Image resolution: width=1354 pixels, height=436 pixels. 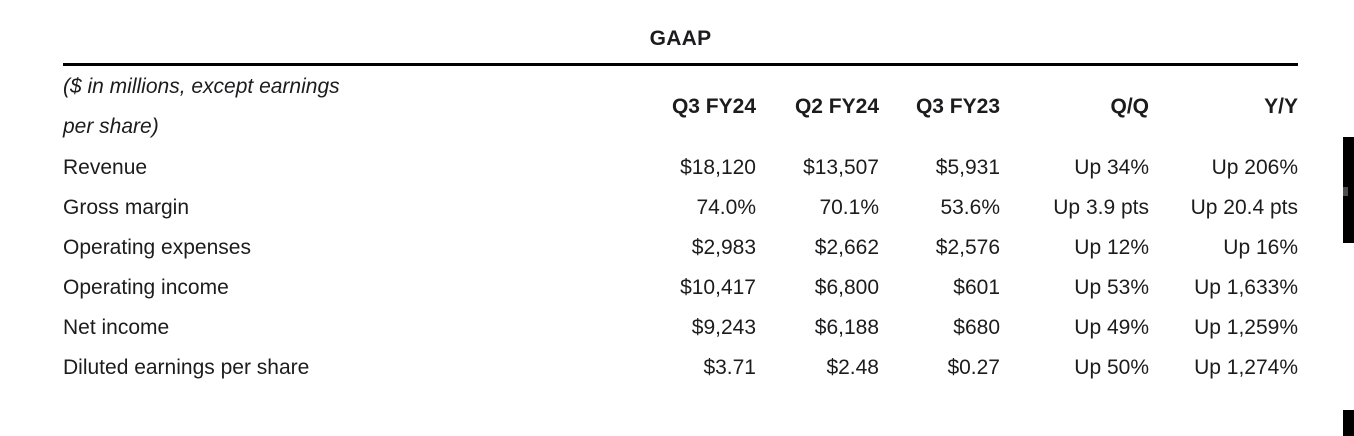 What do you see at coordinates (726, 207) in the screenshot?
I see `cell-value: 74.0%` at bounding box center [726, 207].